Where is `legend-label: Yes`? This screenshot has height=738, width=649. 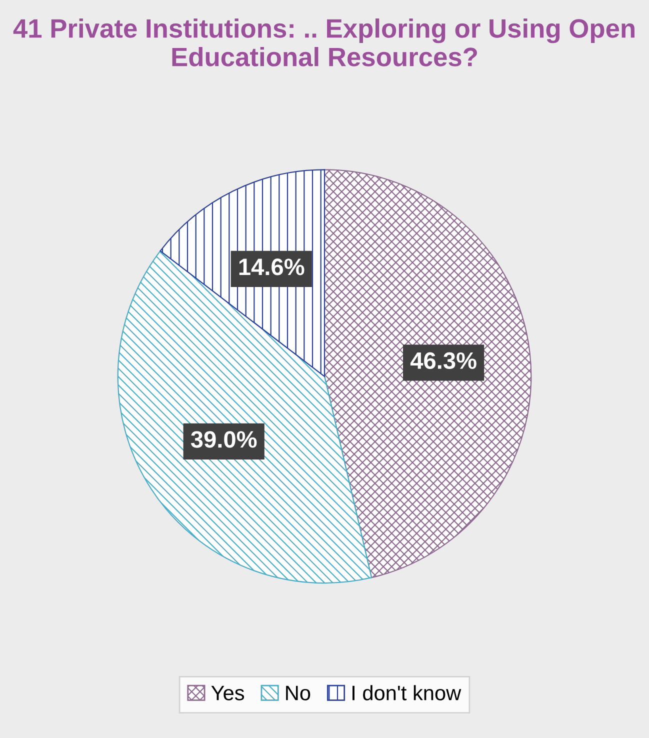
legend-label: Yes is located at coordinates (227, 693).